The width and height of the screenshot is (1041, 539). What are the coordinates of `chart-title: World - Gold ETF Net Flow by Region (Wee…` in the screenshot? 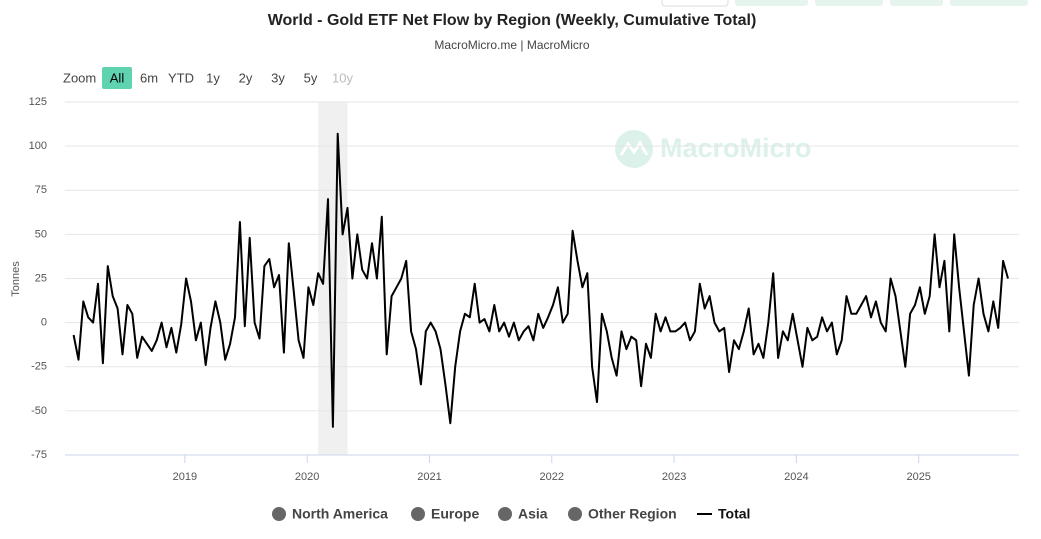 It's located at (512, 20).